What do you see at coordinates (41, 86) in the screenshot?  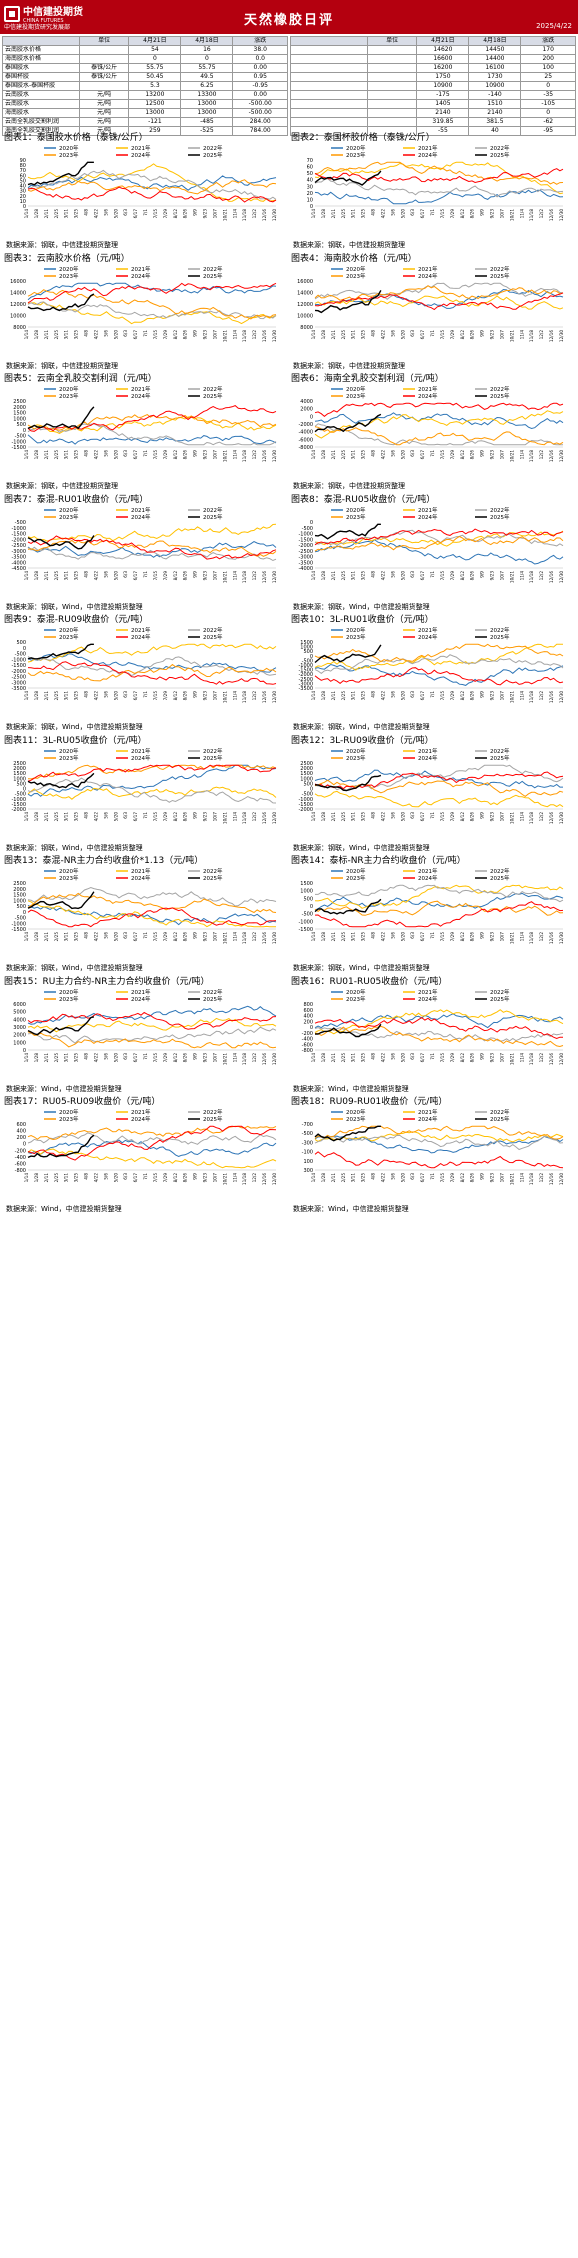 I see `table-cell: 泰国胶水-泰国杯胶` at bounding box center [41, 86].